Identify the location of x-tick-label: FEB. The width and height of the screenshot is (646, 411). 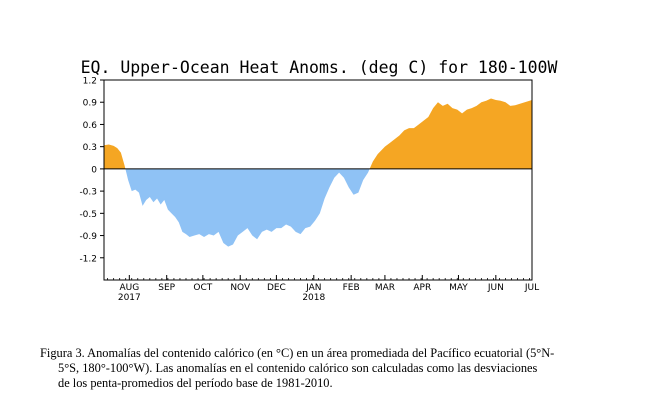
(351, 288).